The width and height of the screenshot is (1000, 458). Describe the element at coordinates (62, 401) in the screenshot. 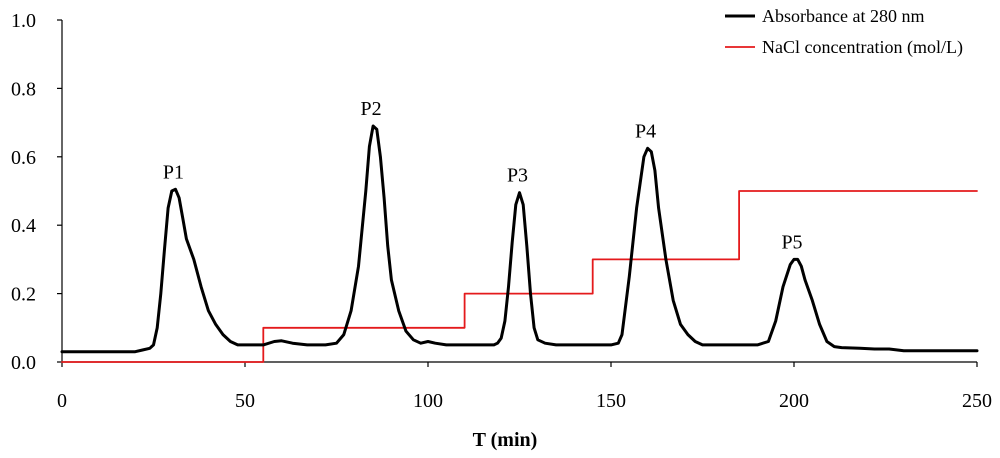

I see `x-tick-label: 0` at that location.